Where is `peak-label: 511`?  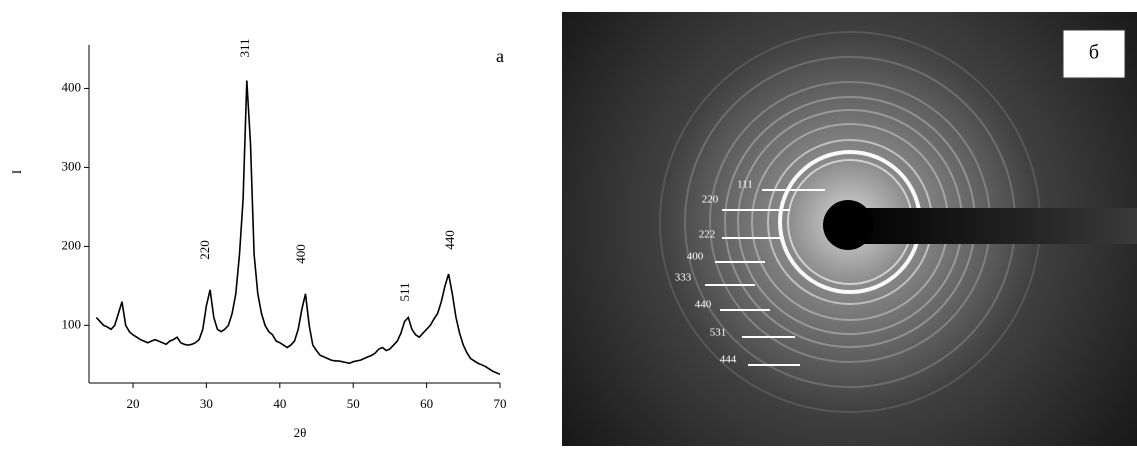
peak-label: 511 is located at coordinates (404, 291).